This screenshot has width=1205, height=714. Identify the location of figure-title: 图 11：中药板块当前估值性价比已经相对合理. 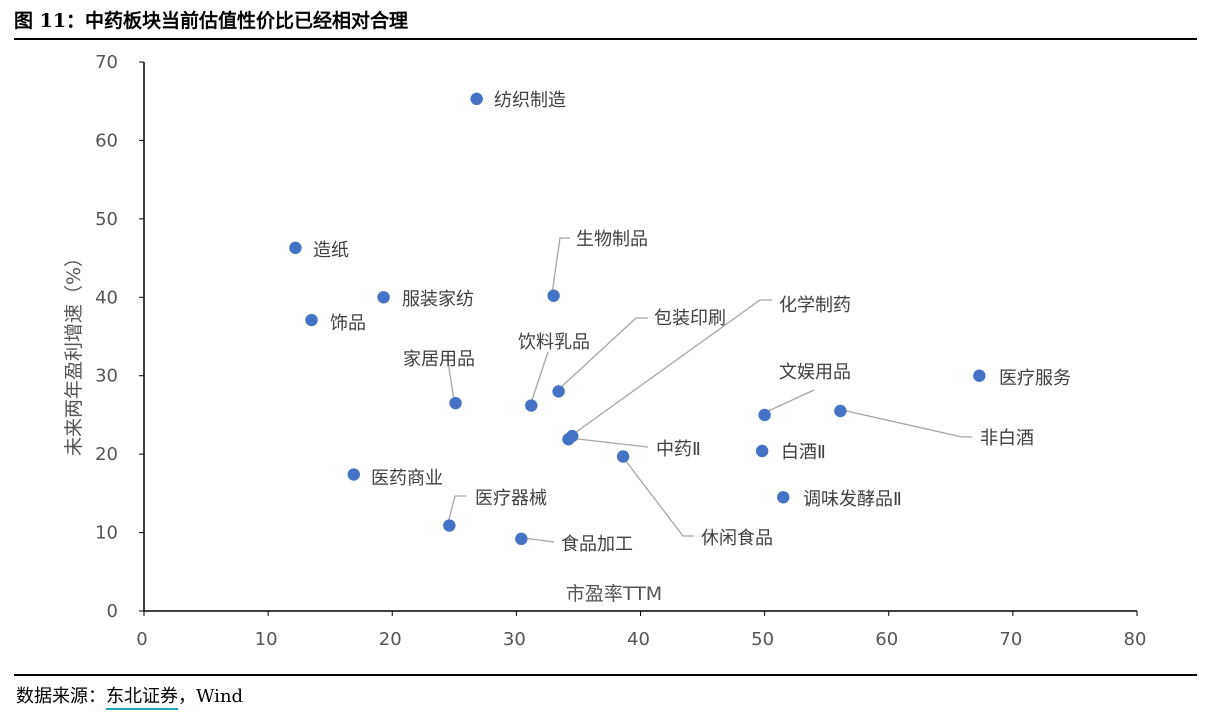
(211, 21).